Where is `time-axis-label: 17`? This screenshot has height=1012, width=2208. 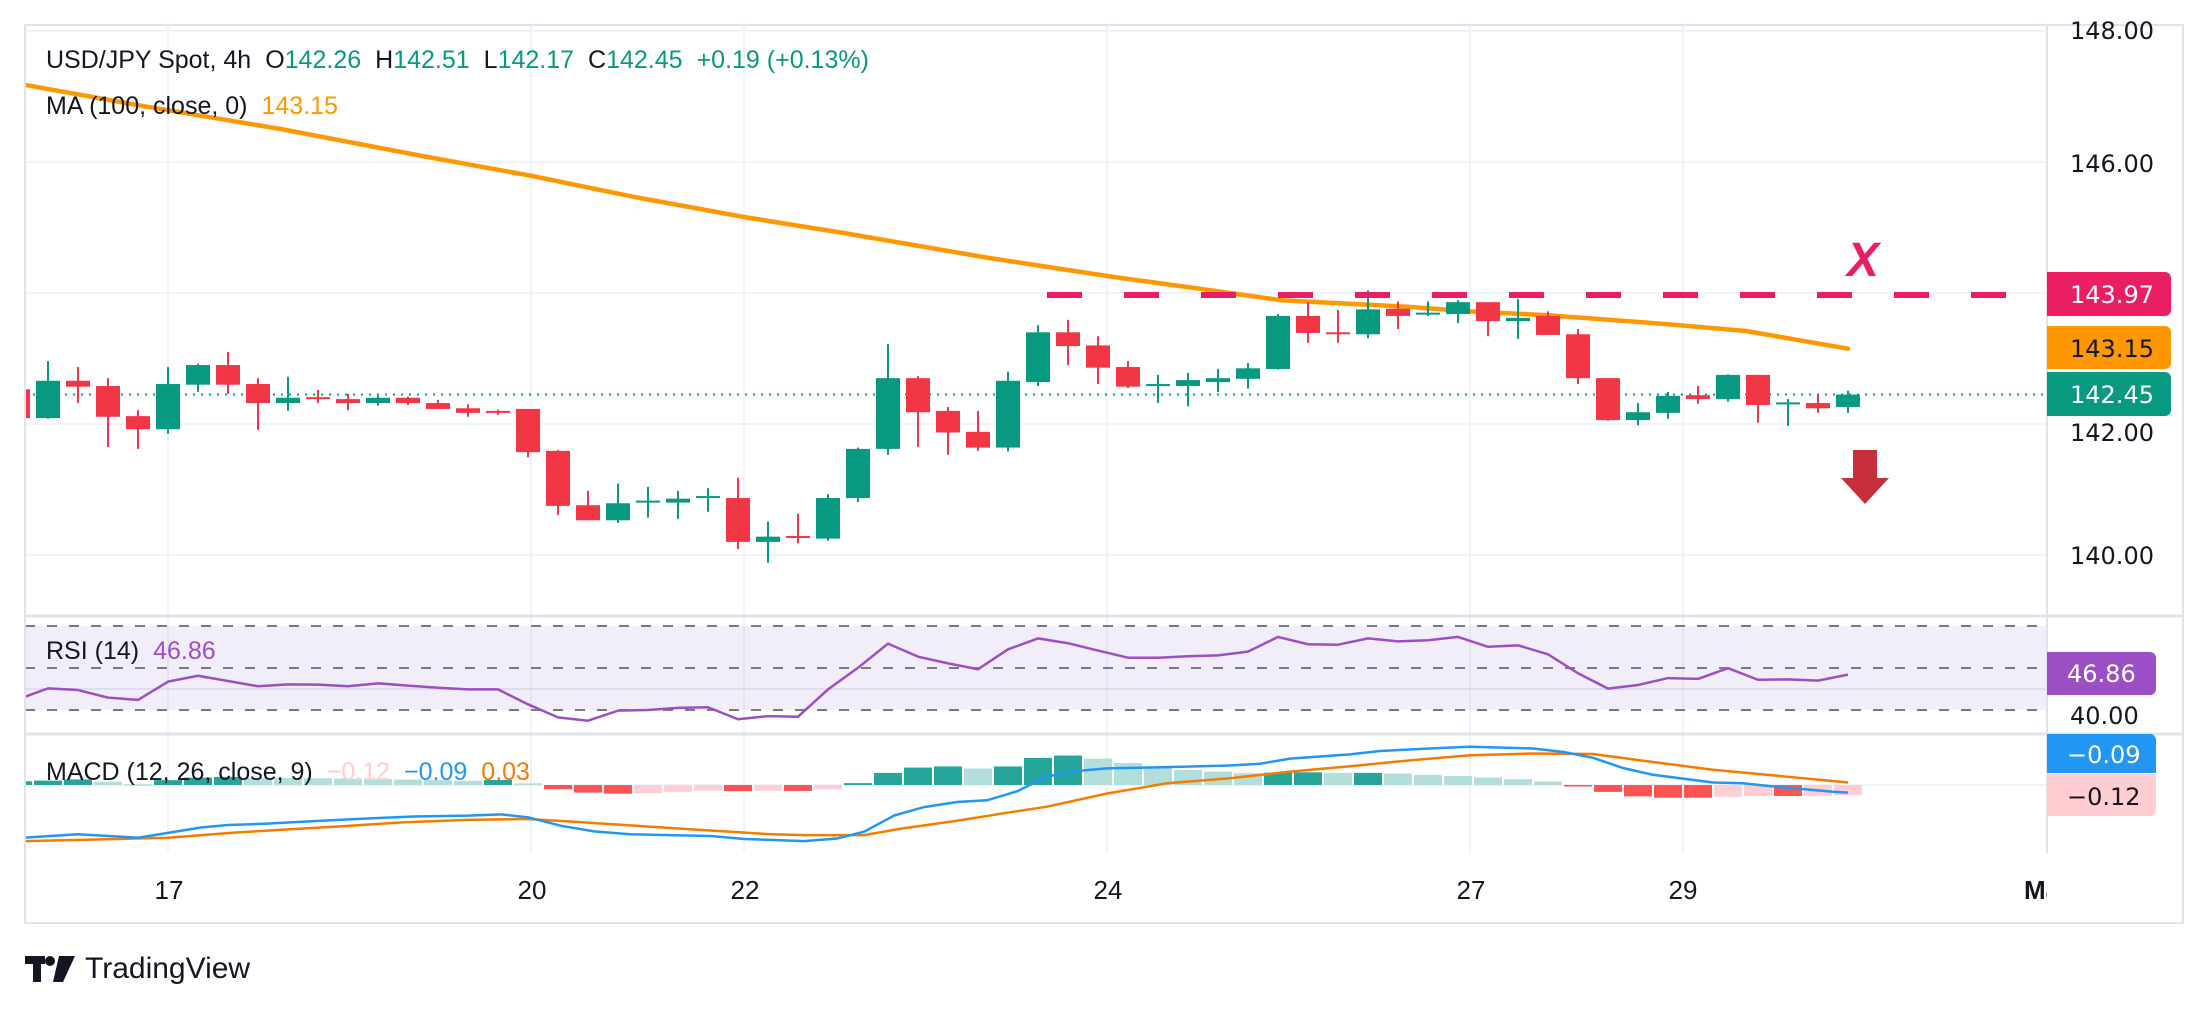 time-axis-label: 17 is located at coordinates (169, 890).